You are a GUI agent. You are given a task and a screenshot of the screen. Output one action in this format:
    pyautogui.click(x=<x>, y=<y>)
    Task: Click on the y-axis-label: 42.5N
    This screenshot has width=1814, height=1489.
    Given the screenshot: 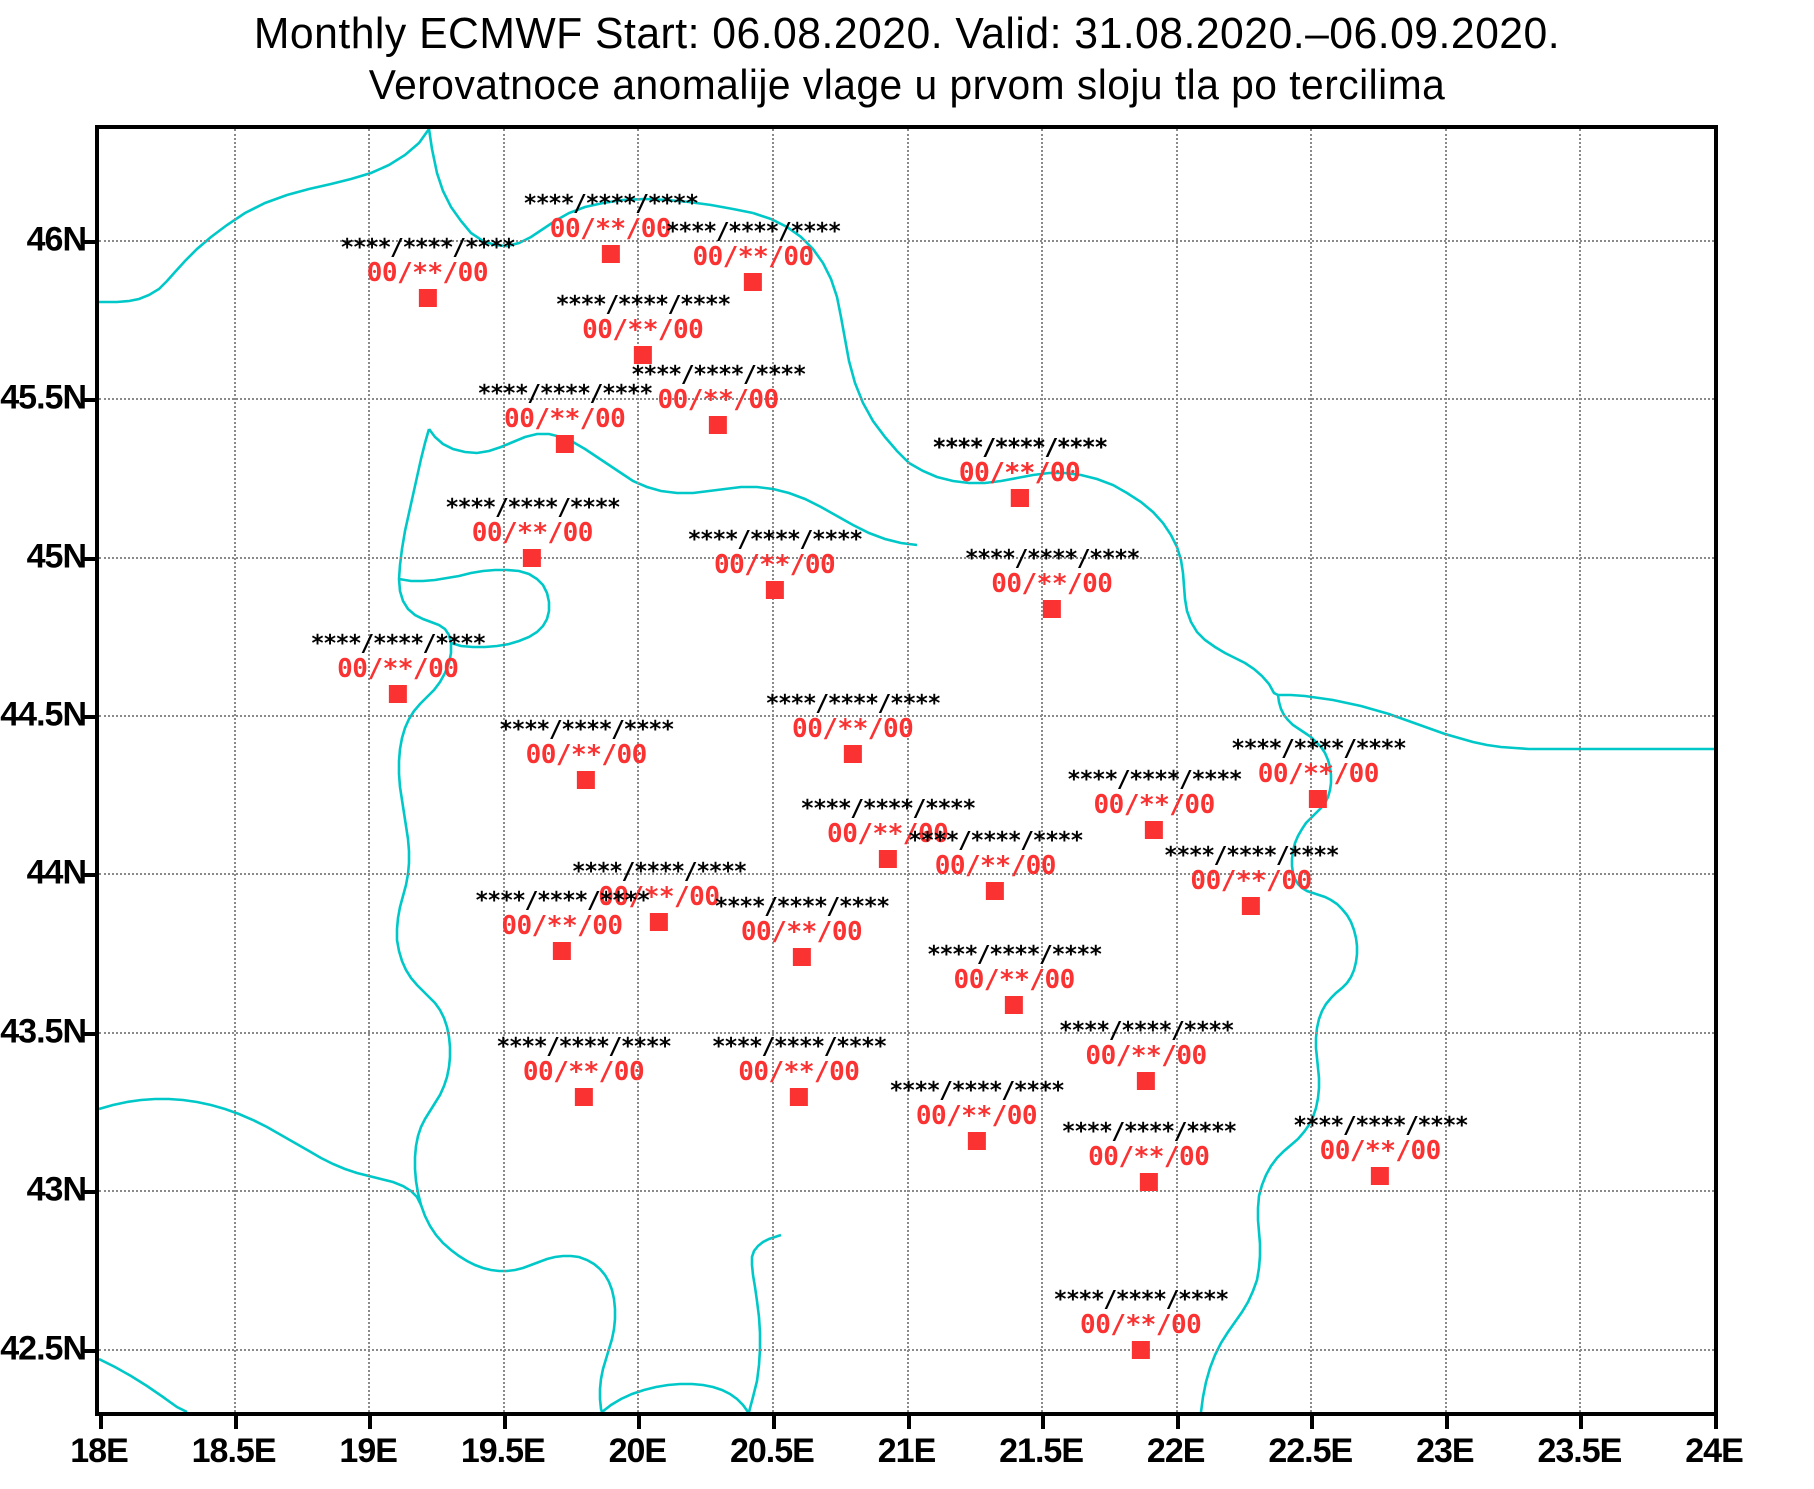 What is the action you would take?
    pyautogui.click(x=43, y=1348)
    